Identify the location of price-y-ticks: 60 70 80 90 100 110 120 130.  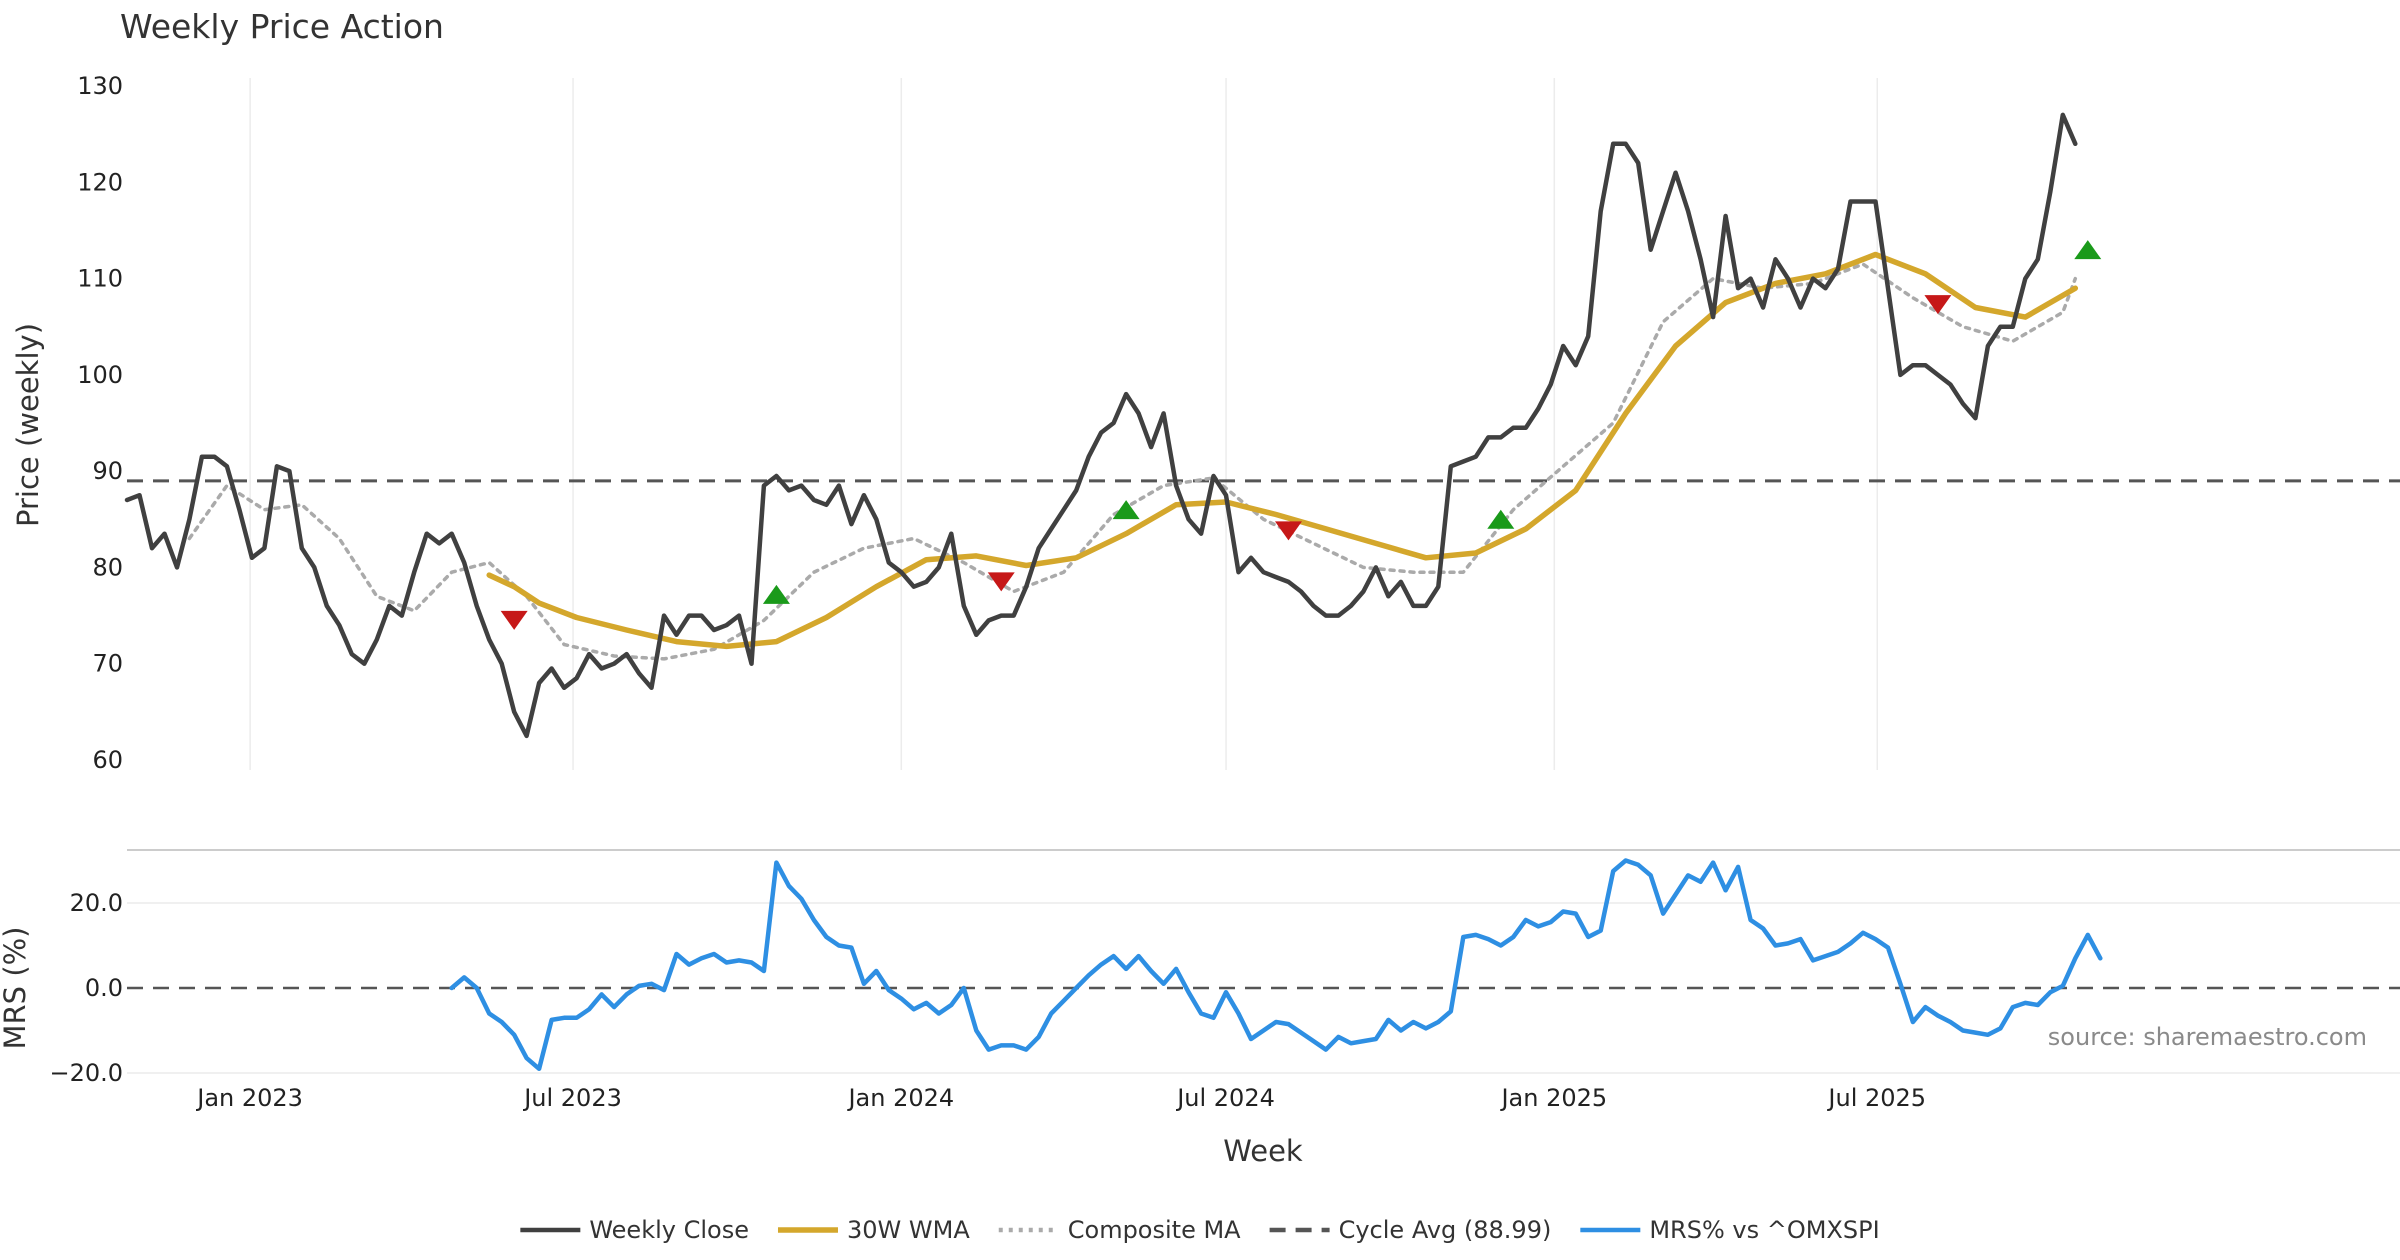
(100, 423).